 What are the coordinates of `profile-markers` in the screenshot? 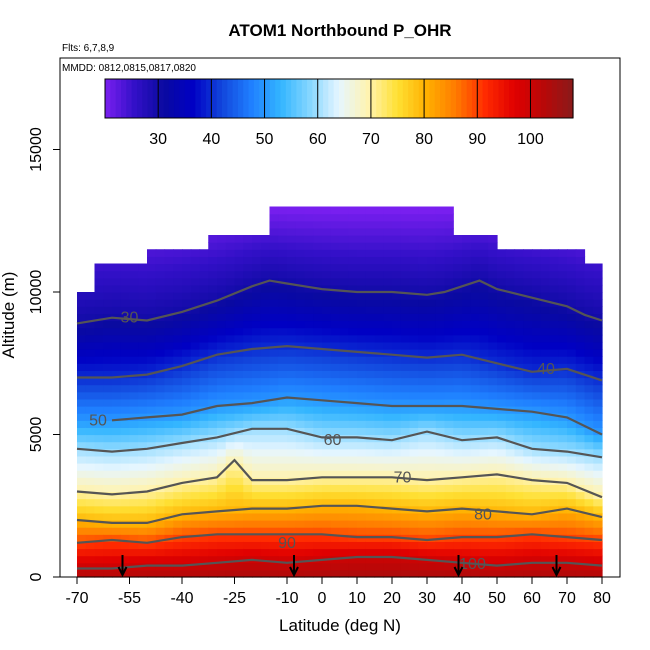 It's located at (339, 566).